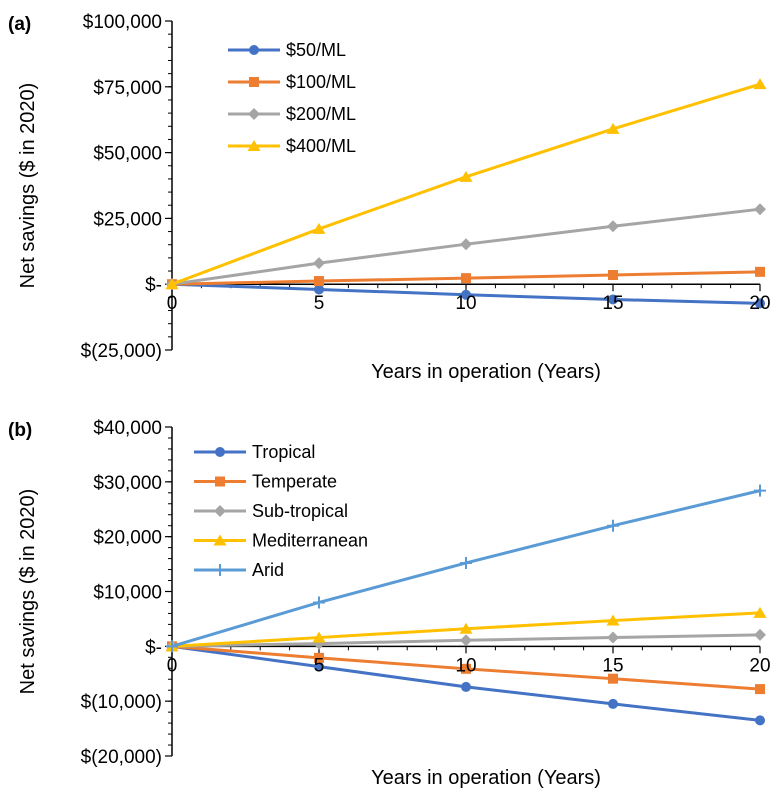  Describe the element at coordinates (294, 482) in the screenshot. I see `legend-label: Temperate` at that location.